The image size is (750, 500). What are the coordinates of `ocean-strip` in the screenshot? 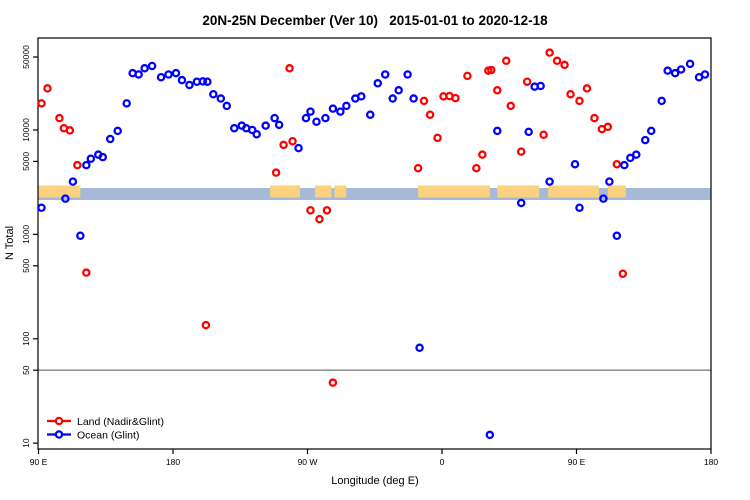 It's located at (374, 194).